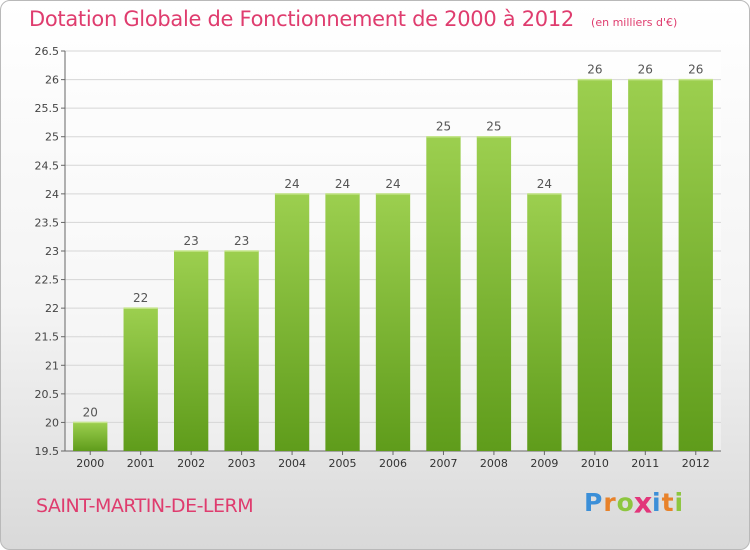  I want to click on x-tick-label: 2009, so click(544, 463).